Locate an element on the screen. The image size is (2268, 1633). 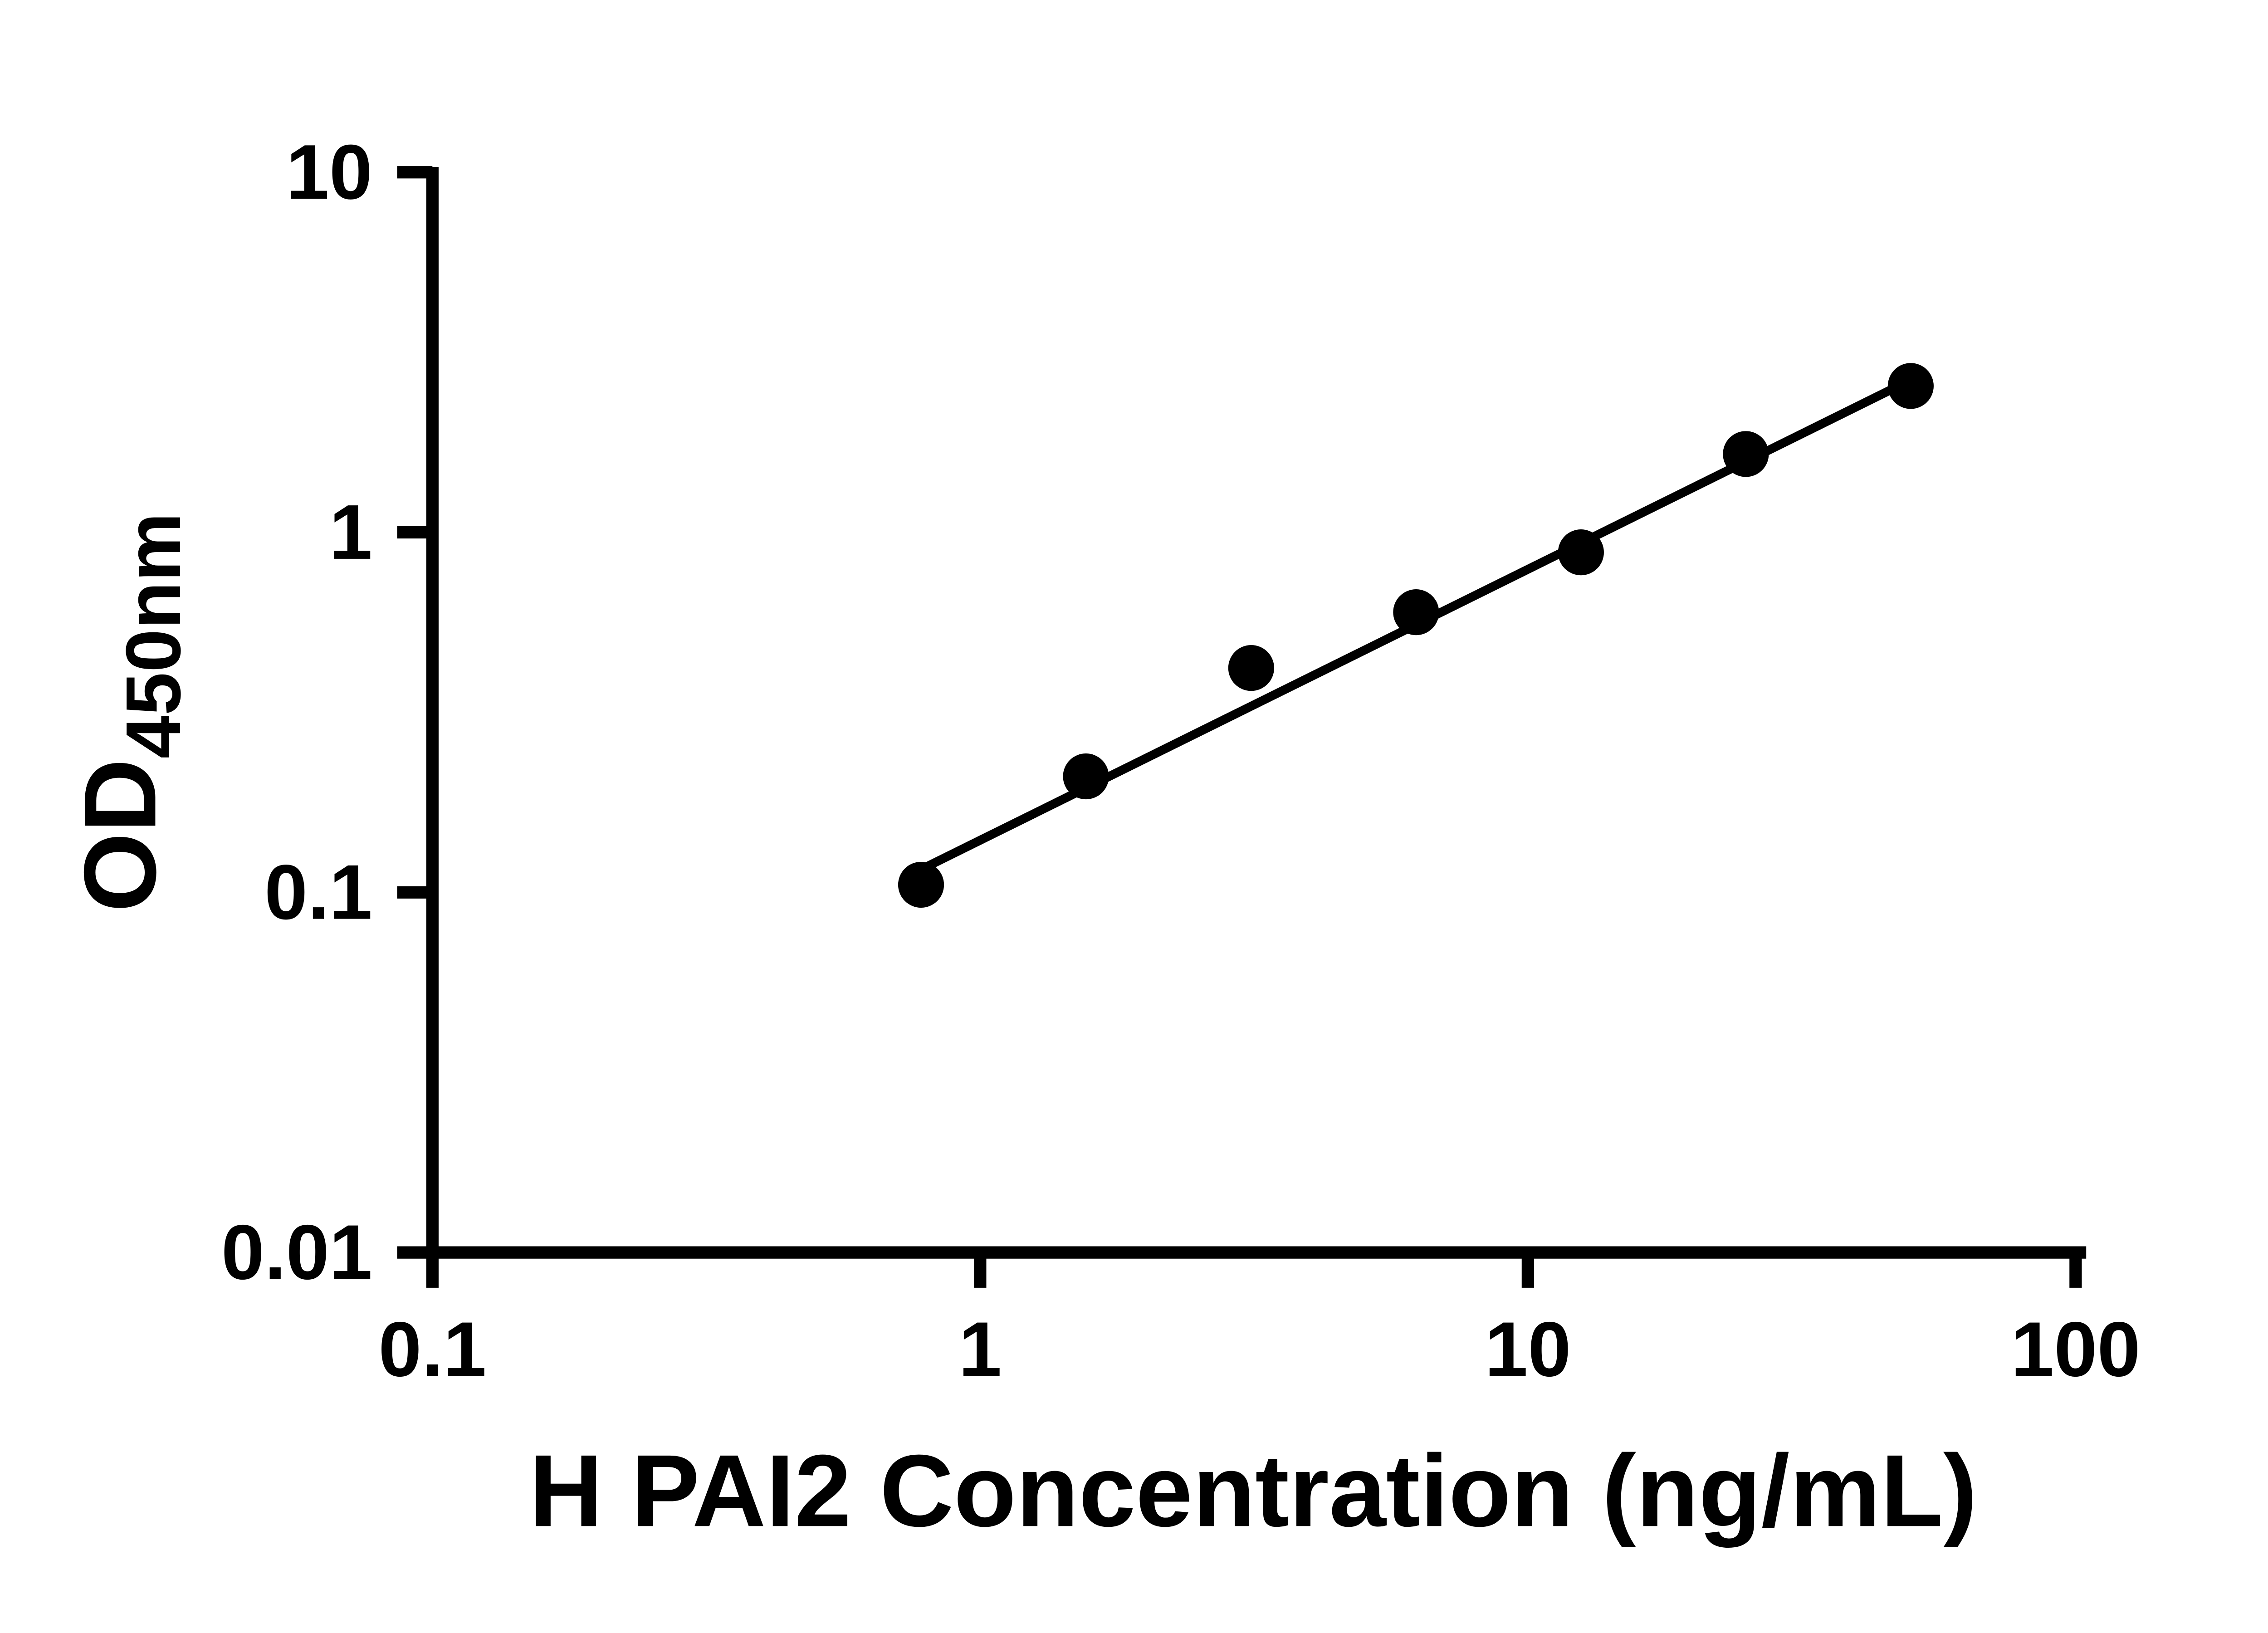
y-axis-title: OD450nm is located at coordinates (130, 712).